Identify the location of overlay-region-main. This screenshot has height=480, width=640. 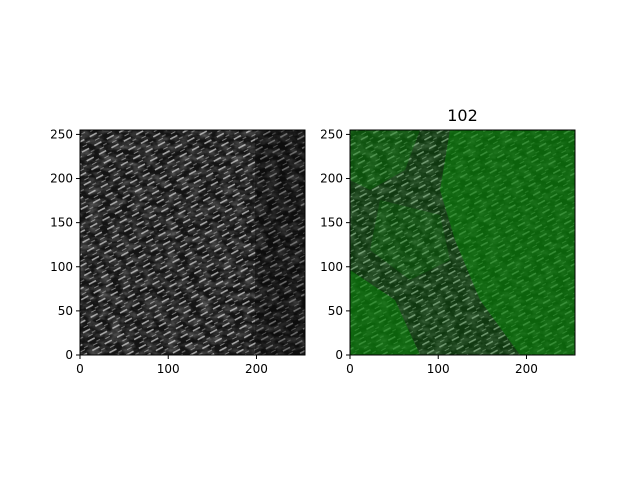
(507, 242).